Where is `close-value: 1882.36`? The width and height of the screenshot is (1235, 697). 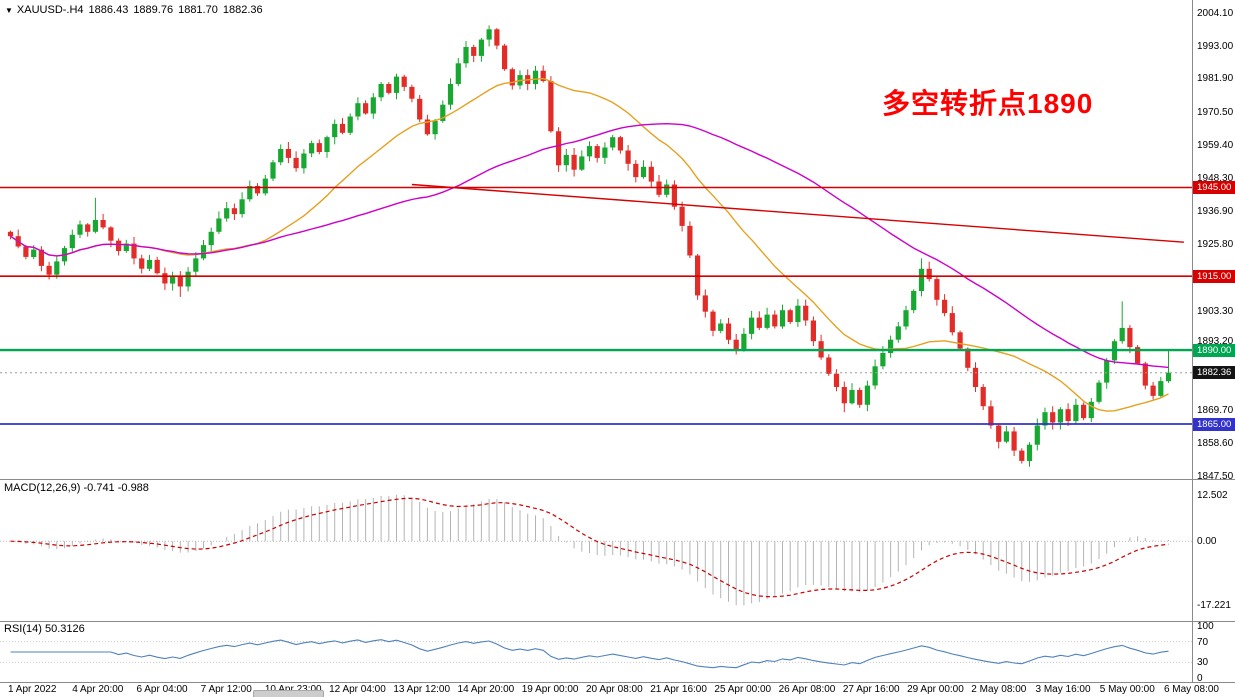 close-value: 1882.36 is located at coordinates (242, 10).